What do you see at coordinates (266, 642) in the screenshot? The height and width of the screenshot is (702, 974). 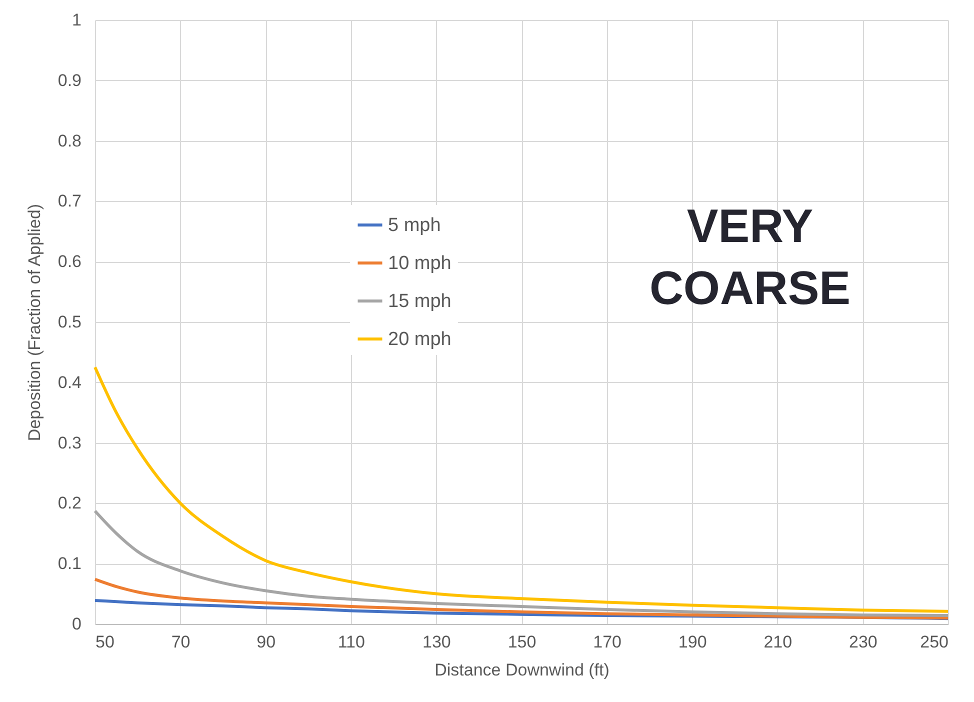 I see `x-tick-label: 90` at bounding box center [266, 642].